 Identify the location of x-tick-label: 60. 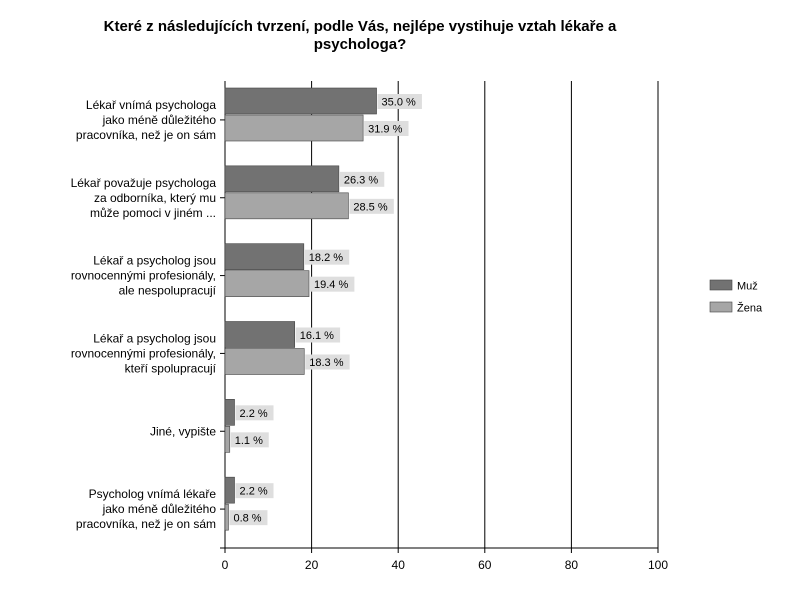
(485, 565).